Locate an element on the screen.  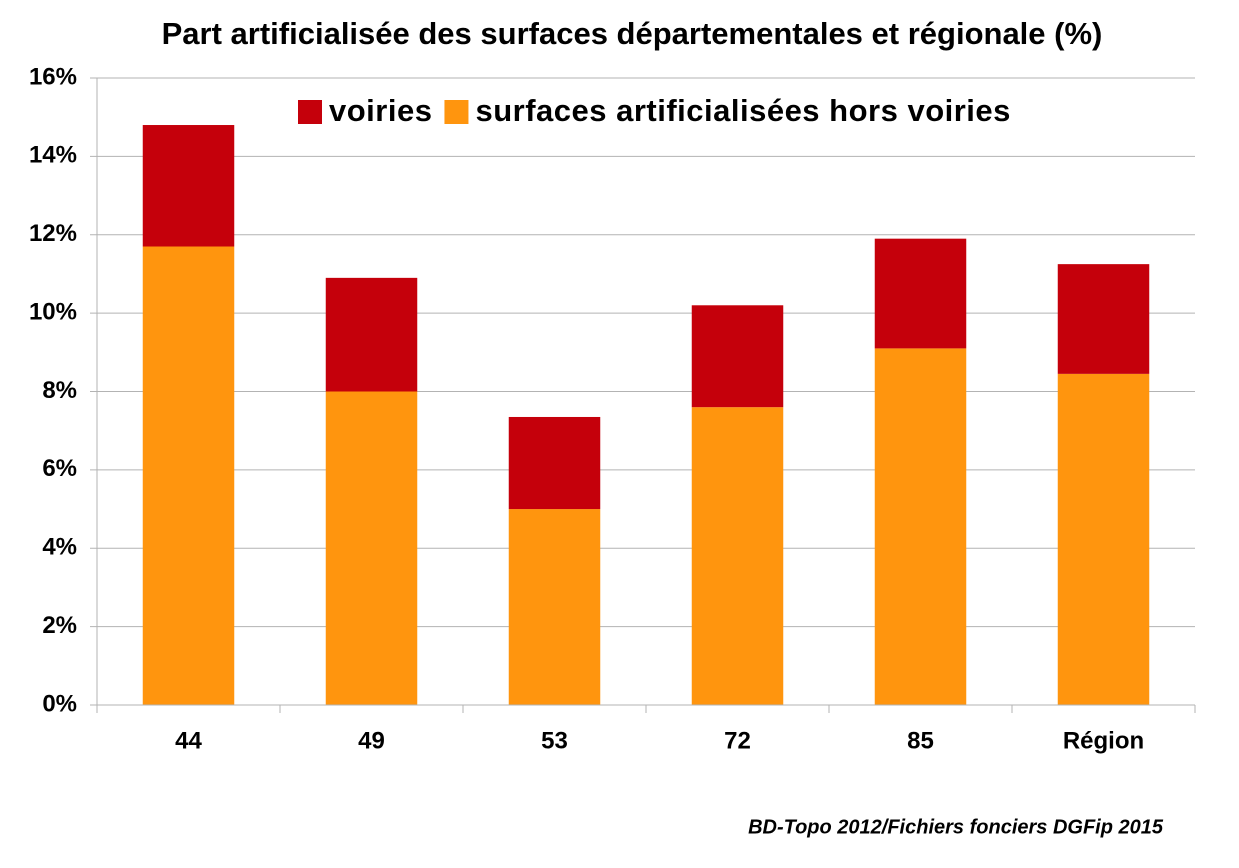
legend-label: surfaces artificialisées hors voiries is located at coordinates (742, 110).